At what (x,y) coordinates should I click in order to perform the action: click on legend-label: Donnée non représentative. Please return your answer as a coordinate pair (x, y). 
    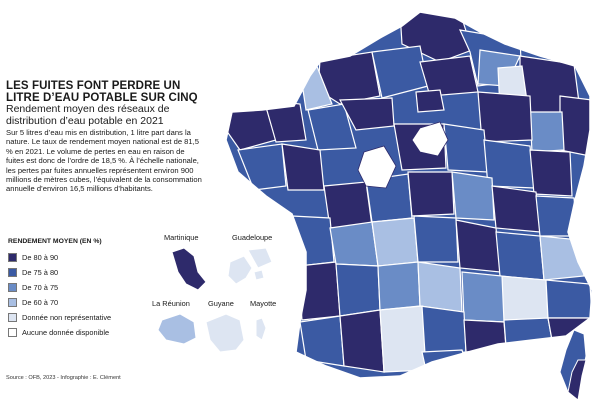
    Looking at the image, I should click on (67, 317).